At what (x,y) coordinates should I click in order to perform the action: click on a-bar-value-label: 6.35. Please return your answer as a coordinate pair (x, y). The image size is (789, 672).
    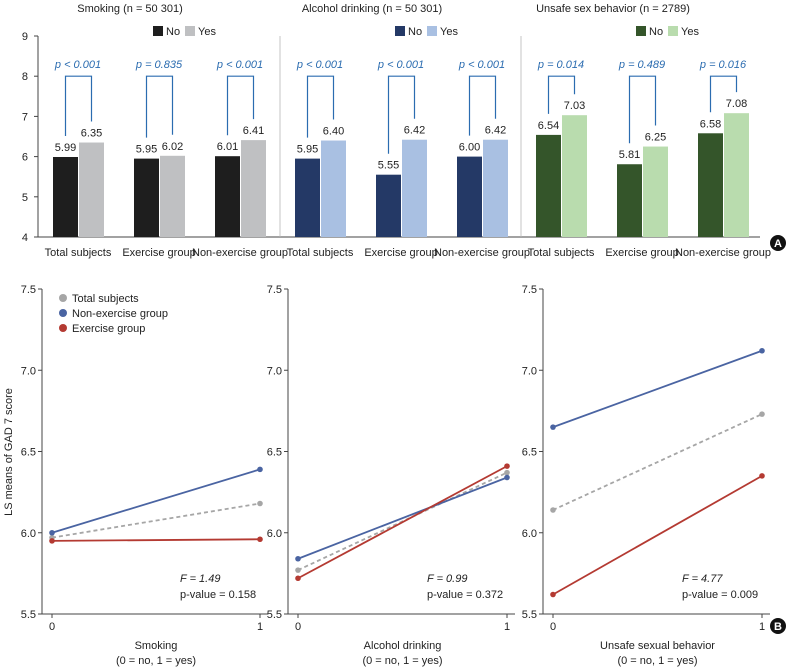
    Looking at the image, I should click on (91, 134).